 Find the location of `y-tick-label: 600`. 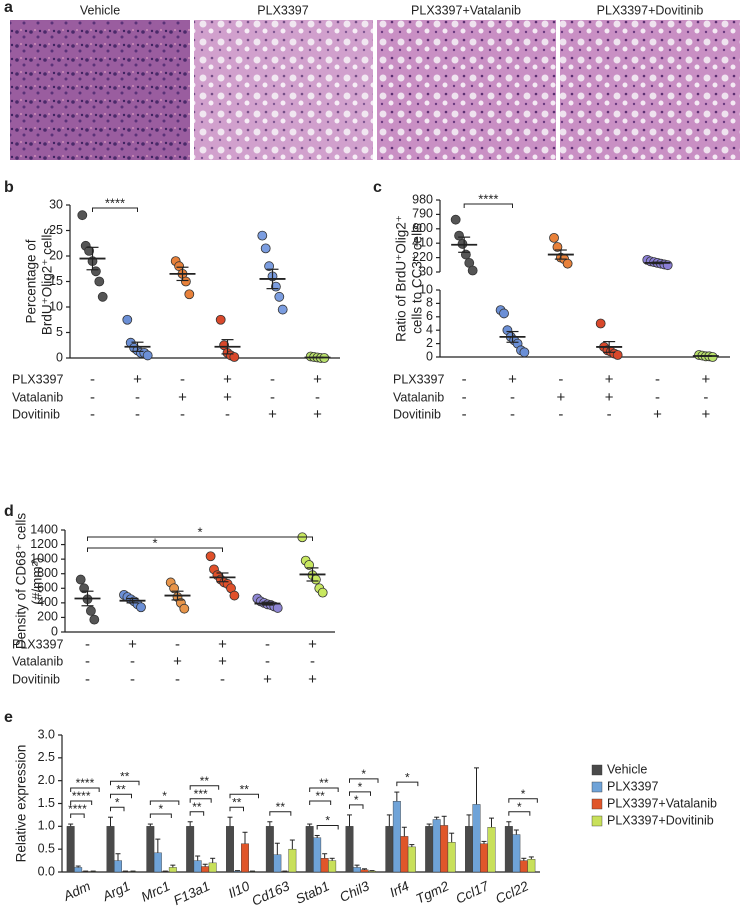

y-tick-label: 600 is located at coordinates (422, 228).